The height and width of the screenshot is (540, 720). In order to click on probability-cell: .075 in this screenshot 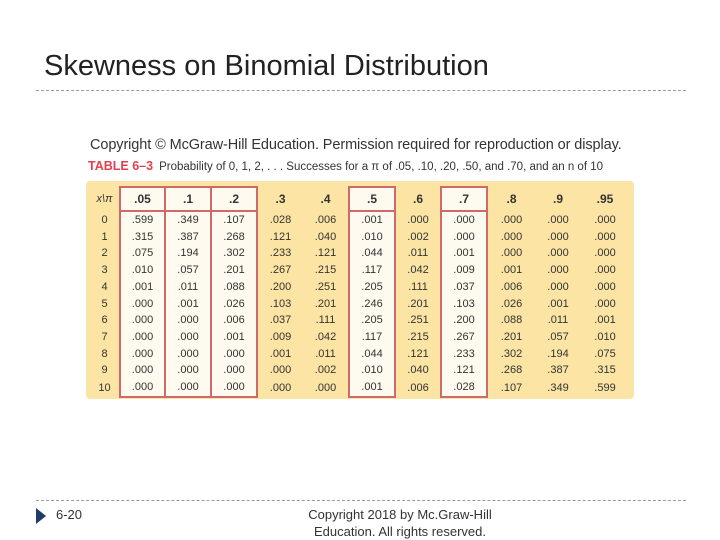, I will do `click(142, 254)`.